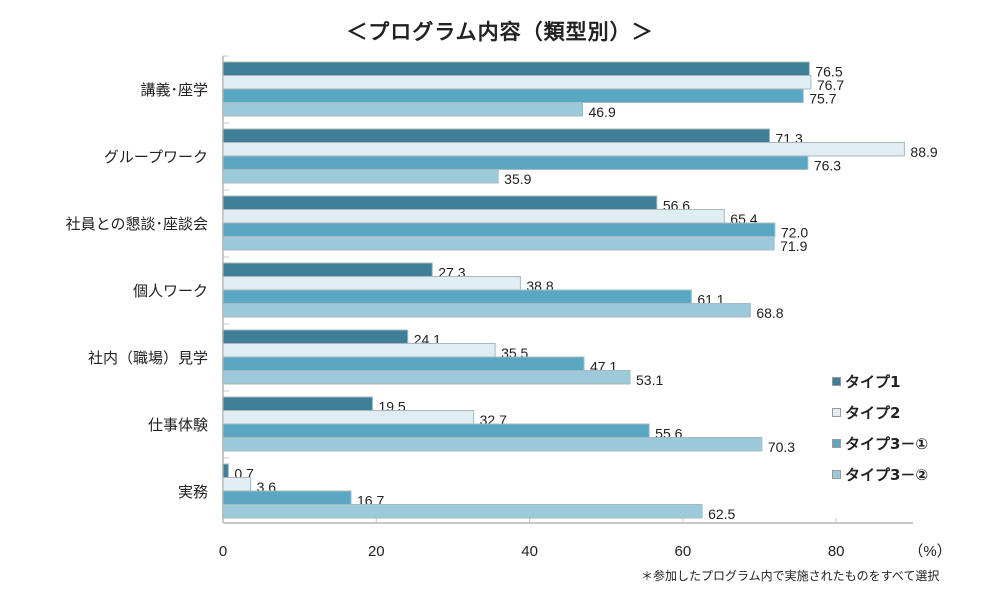 The image size is (1000, 608). Describe the element at coordinates (178, 425) in the screenshot. I see `category-label: 仕事体験` at that location.